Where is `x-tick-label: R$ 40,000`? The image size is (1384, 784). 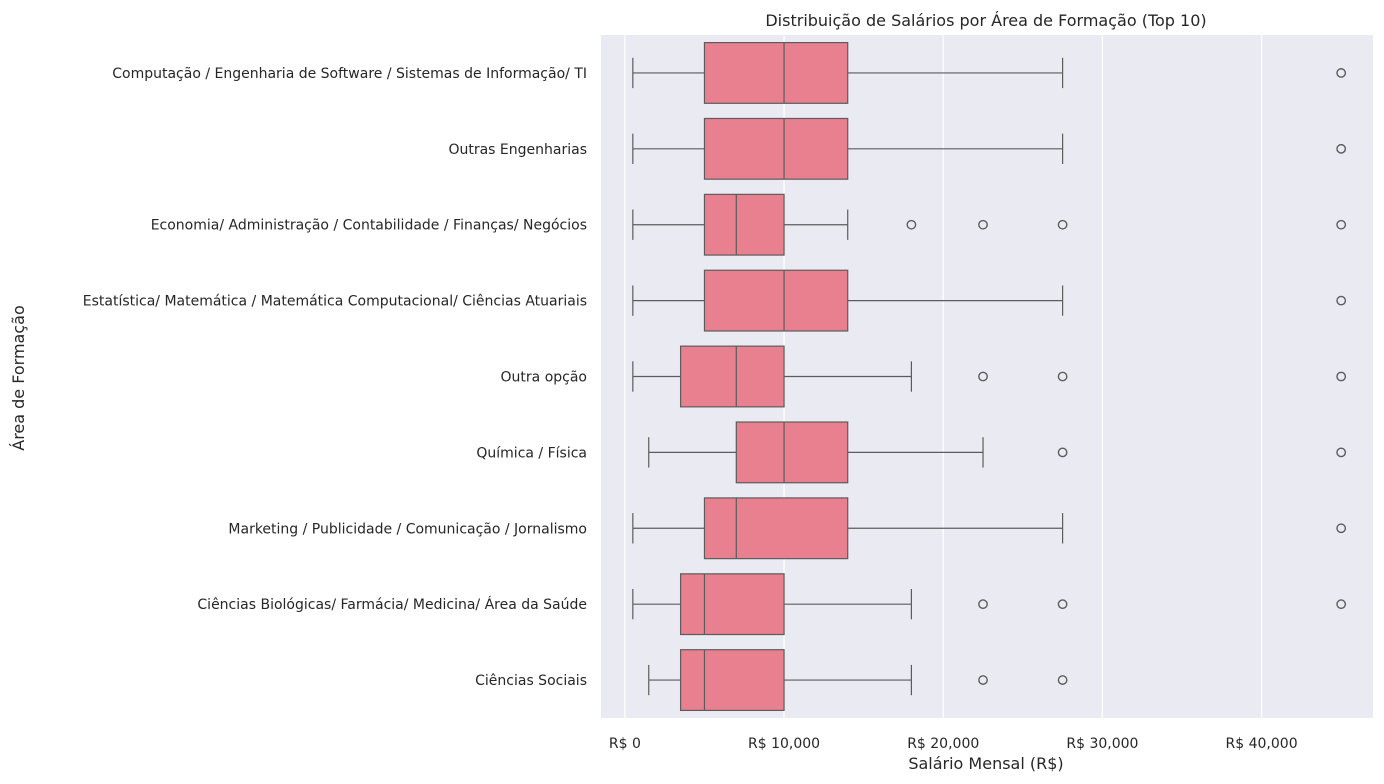 x-tick-label: R$ 40,000 is located at coordinates (1262, 744).